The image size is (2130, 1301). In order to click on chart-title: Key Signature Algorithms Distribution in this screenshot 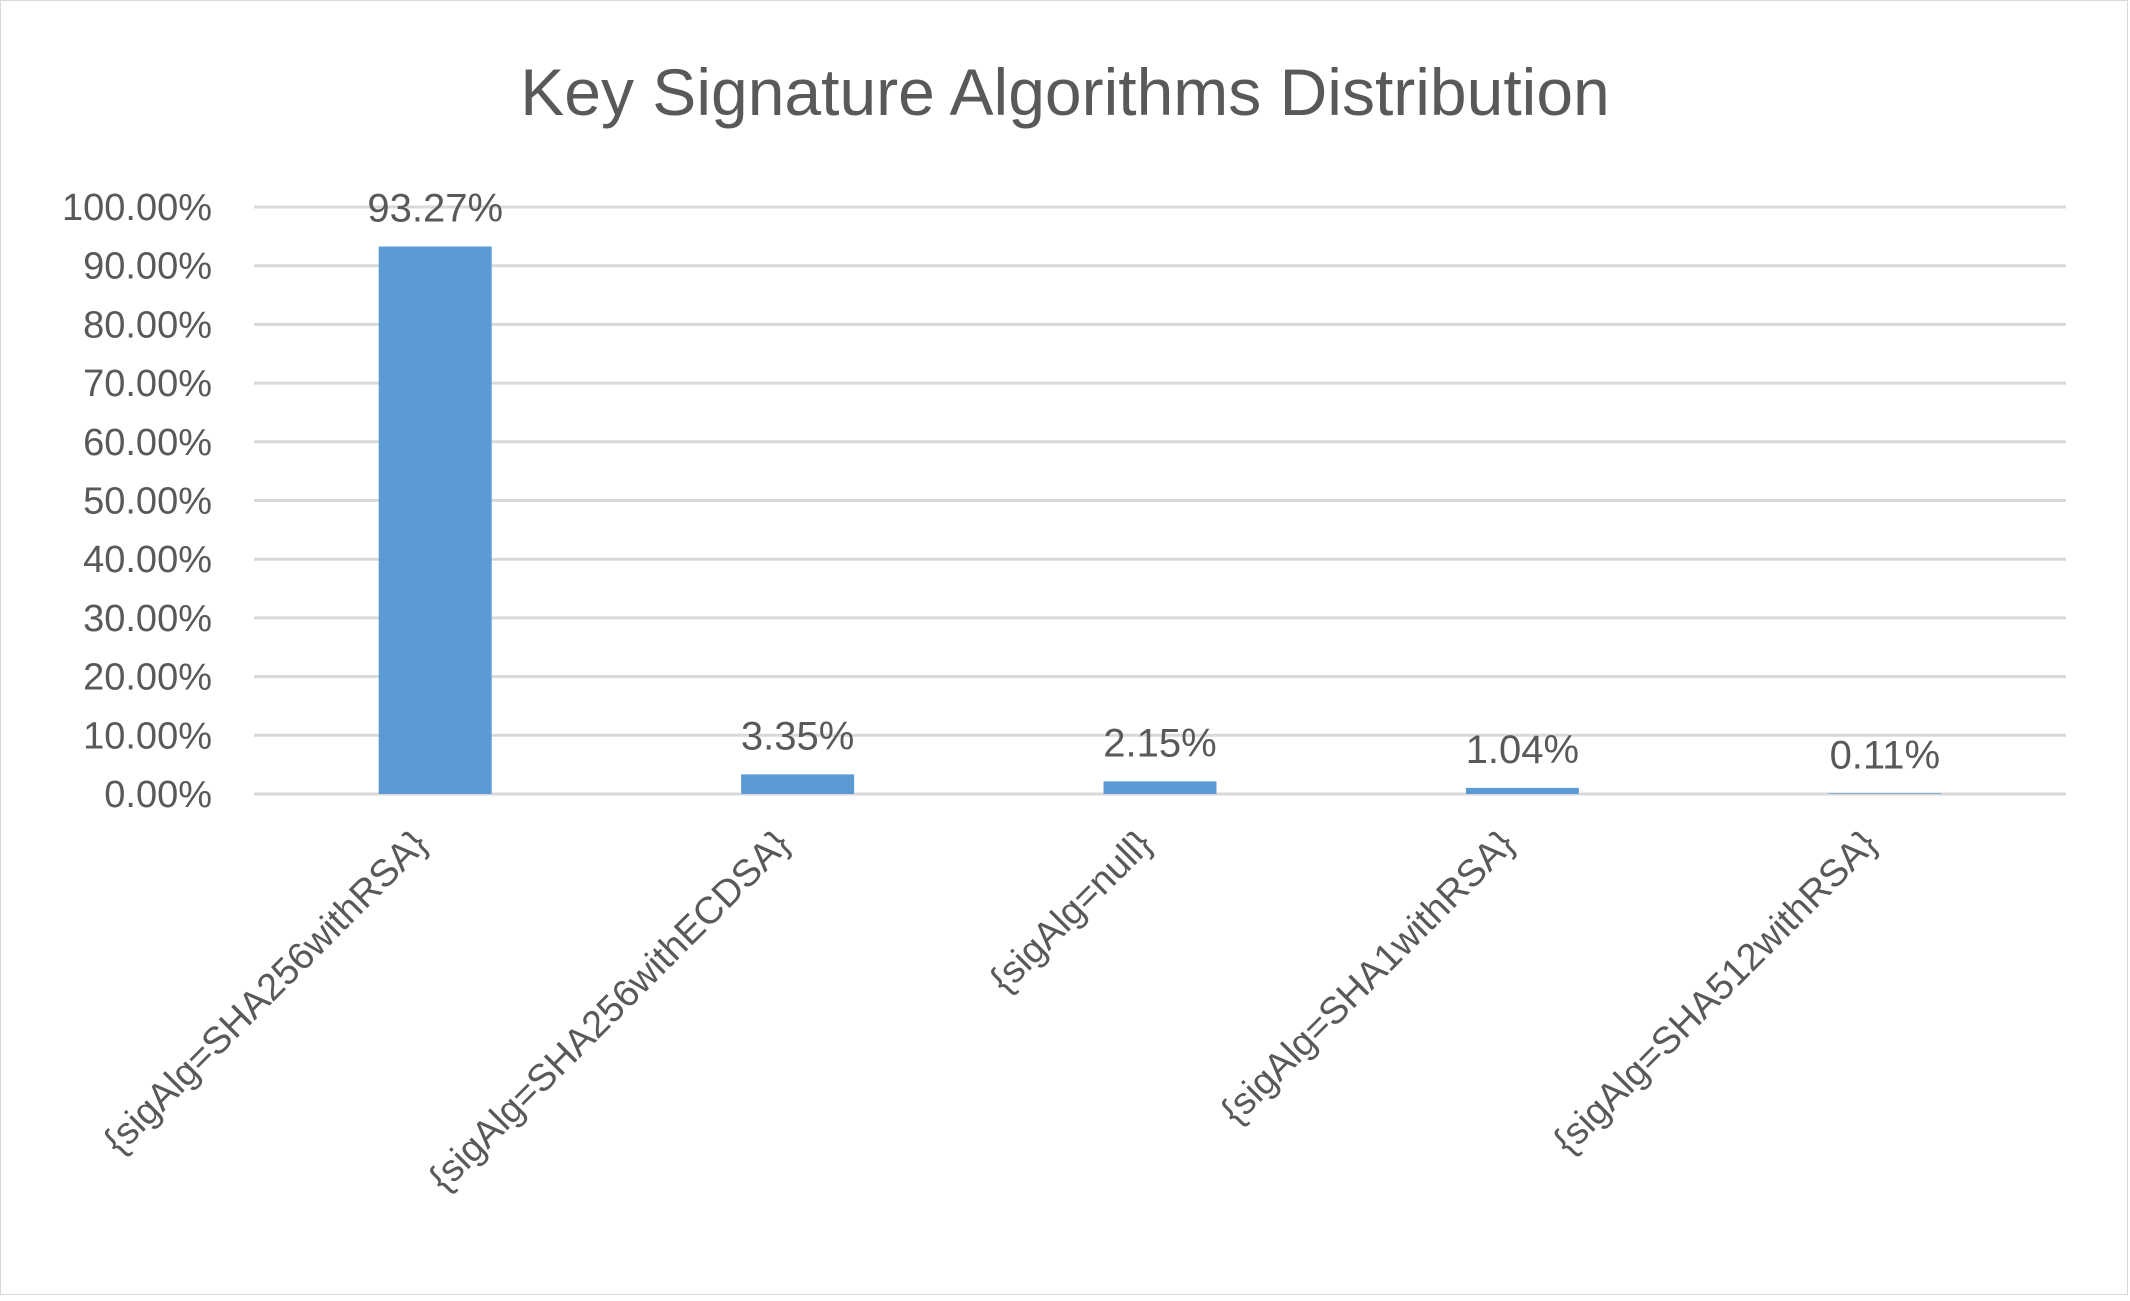, I will do `click(1065, 92)`.